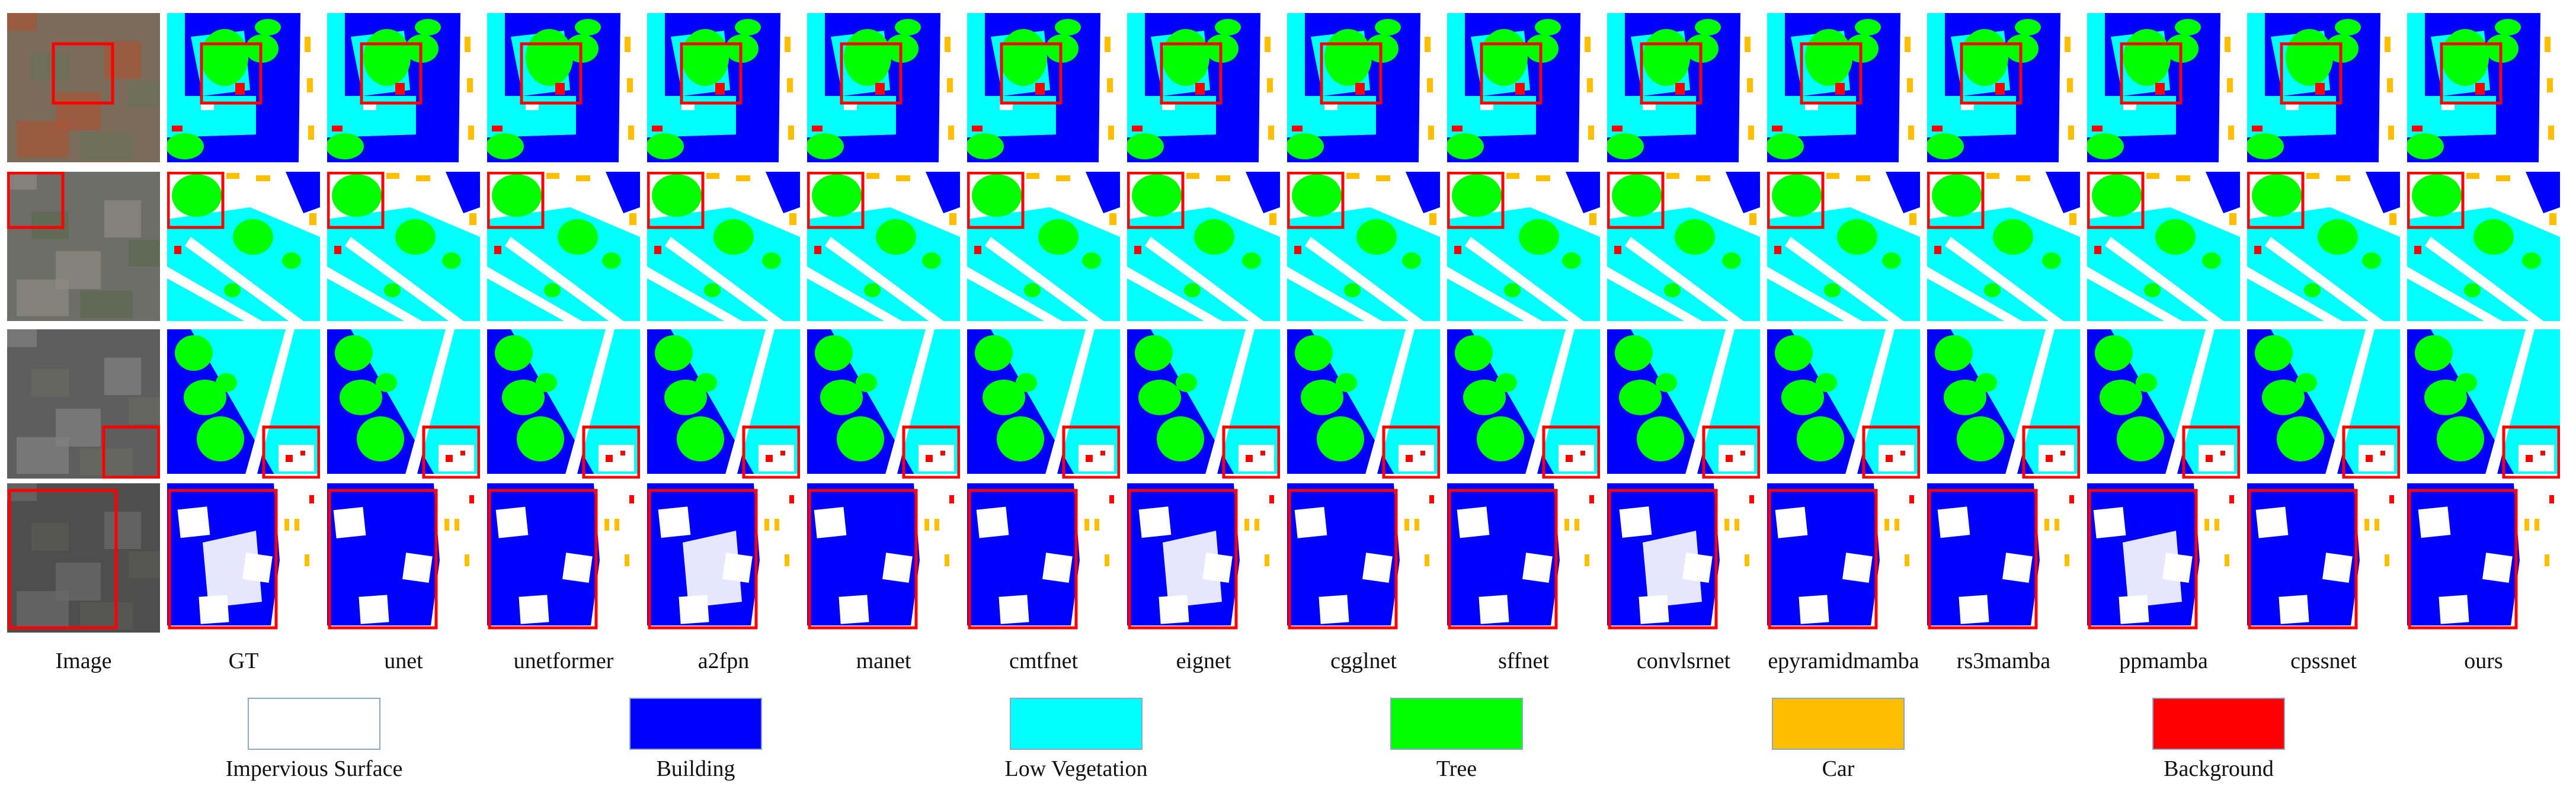 This screenshot has width=2576, height=799. Describe the element at coordinates (83, 247) in the screenshot. I see `tile-row2-image` at that location.